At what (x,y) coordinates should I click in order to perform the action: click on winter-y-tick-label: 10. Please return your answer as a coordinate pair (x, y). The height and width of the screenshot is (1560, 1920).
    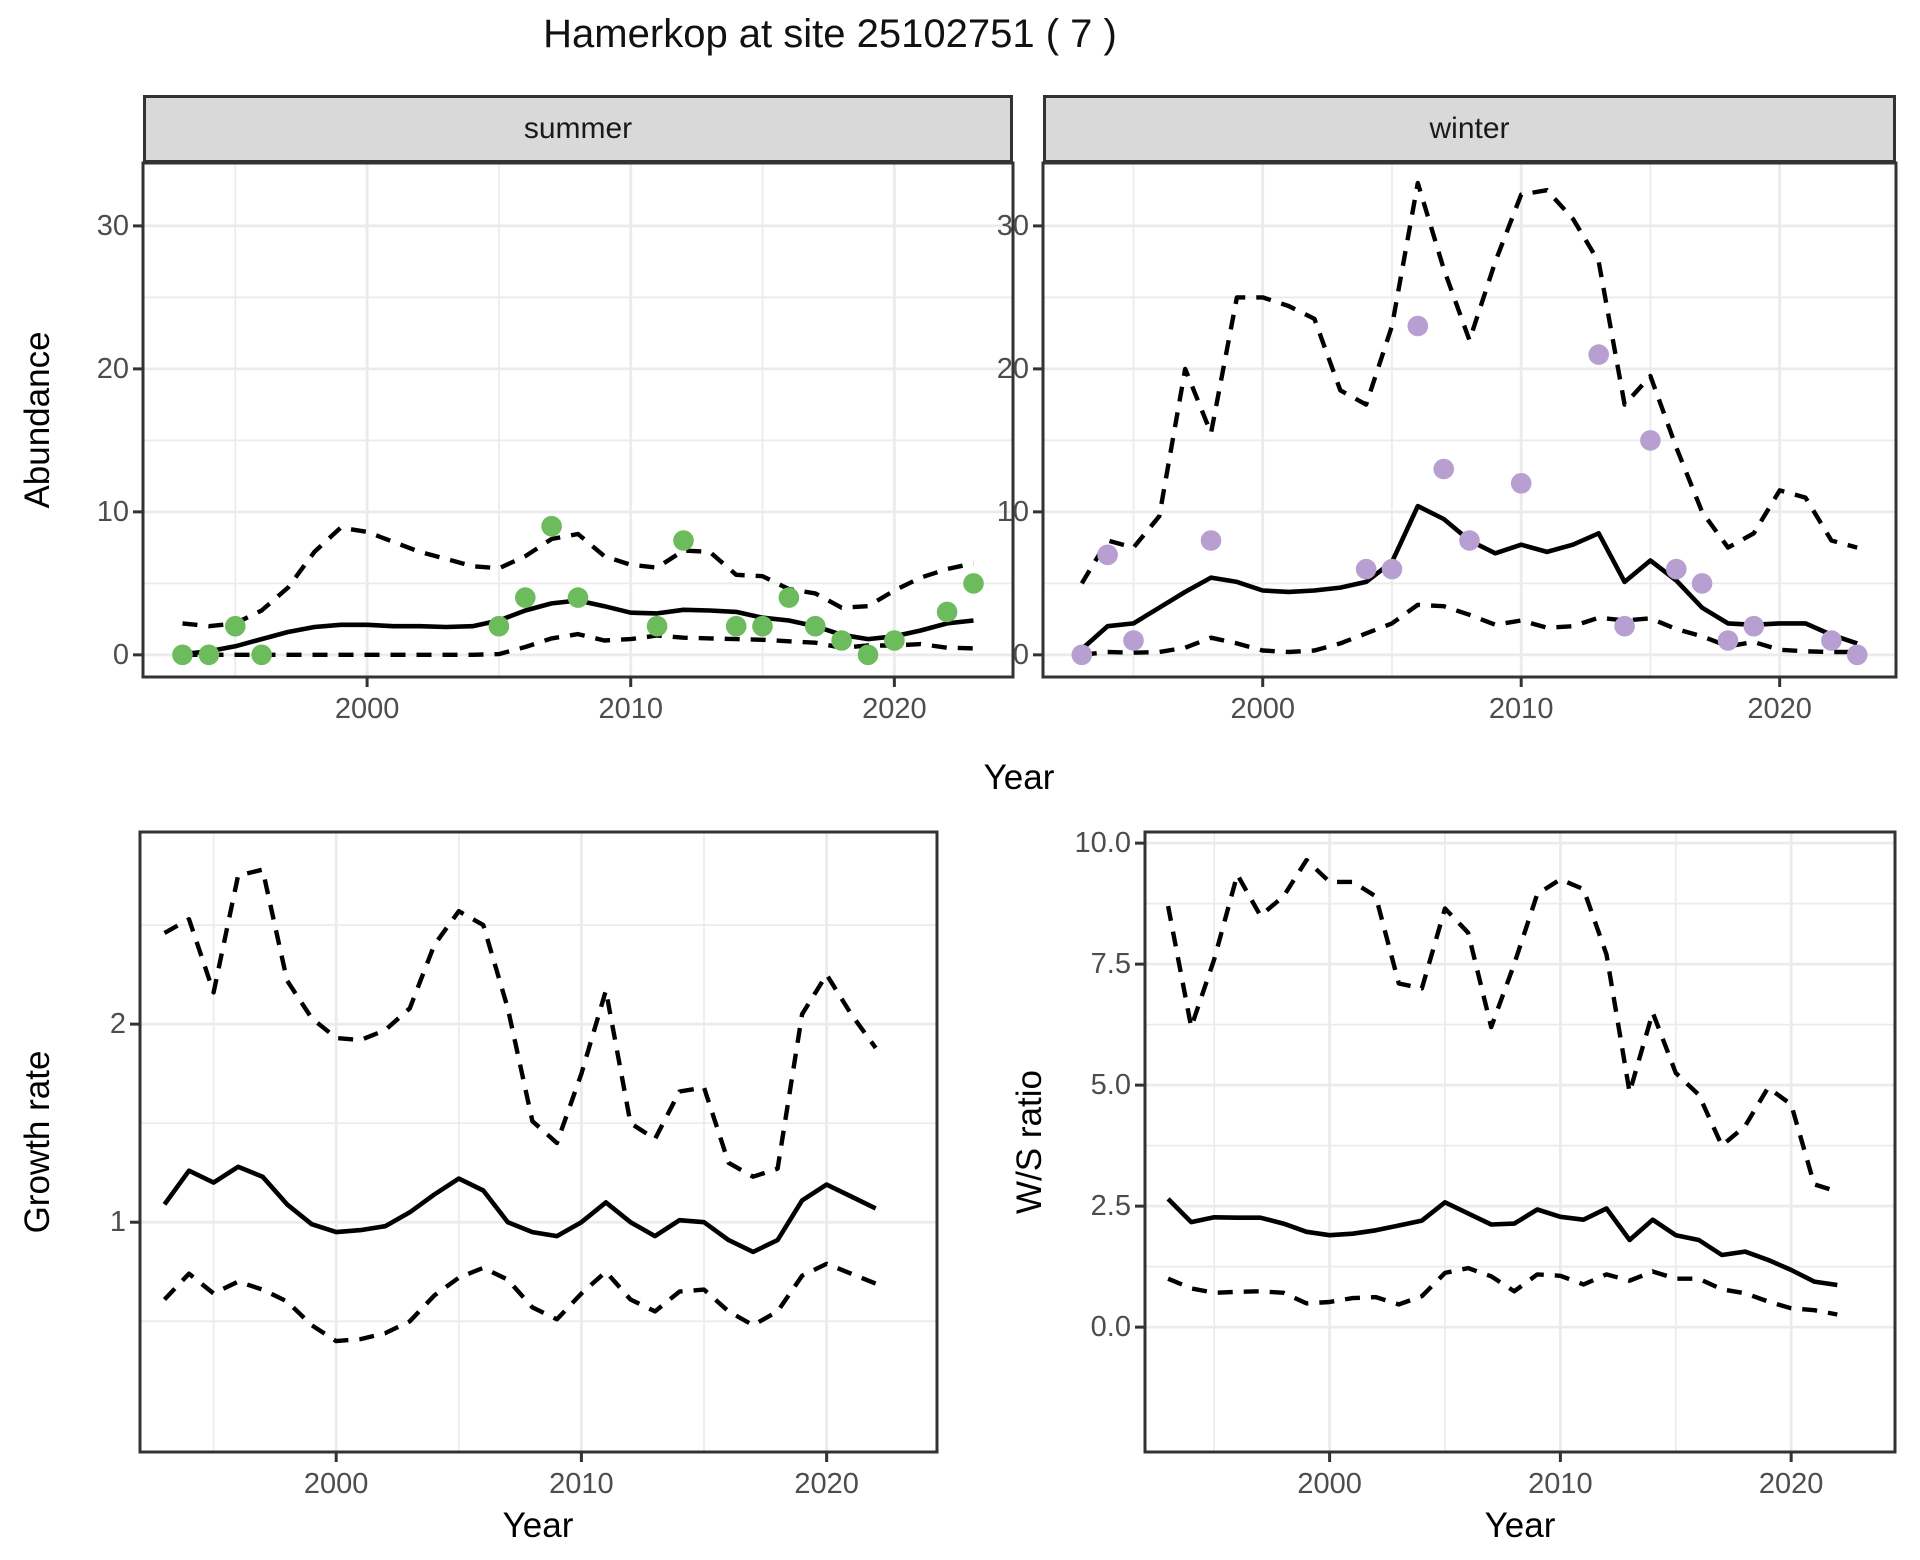
    Looking at the image, I should click on (1012, 511).